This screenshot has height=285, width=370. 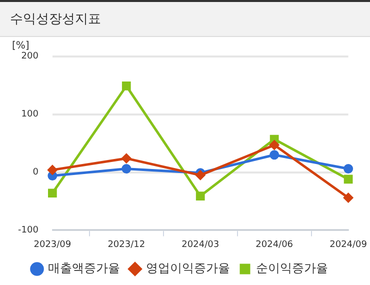 I want to click on legend-label: 순이익증가율, so click(x=292, y=268).